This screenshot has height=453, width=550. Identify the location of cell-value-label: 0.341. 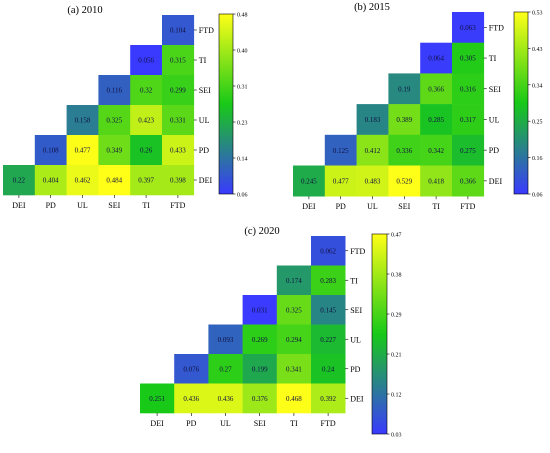
(294, 369).